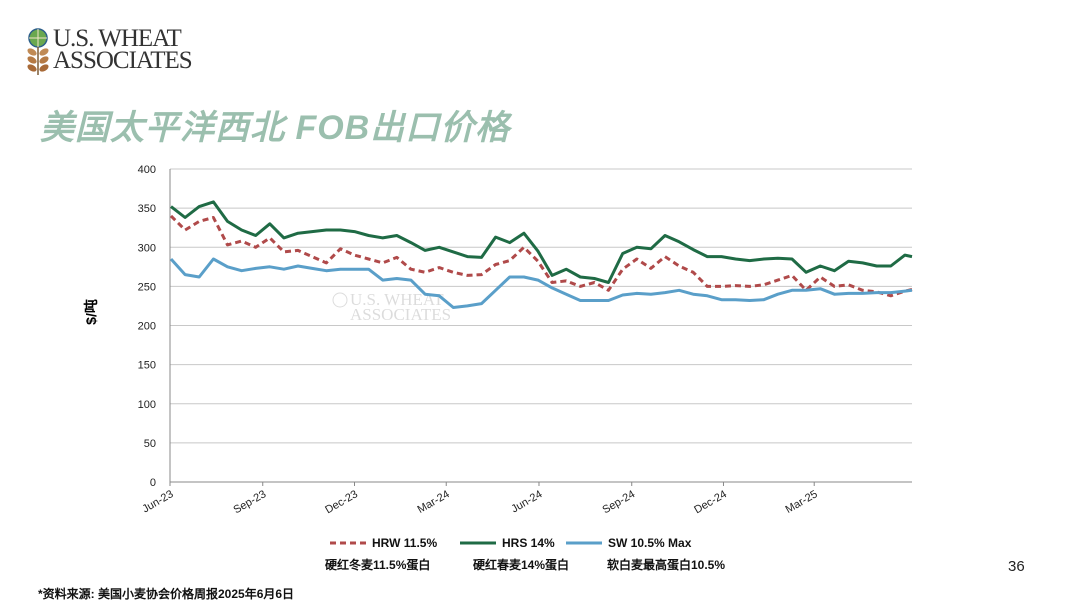  What do you see at coordinates (434, 502) in the screenshot?
I see `x-tick-label: Mar-24` at bounding box center [434, 502].